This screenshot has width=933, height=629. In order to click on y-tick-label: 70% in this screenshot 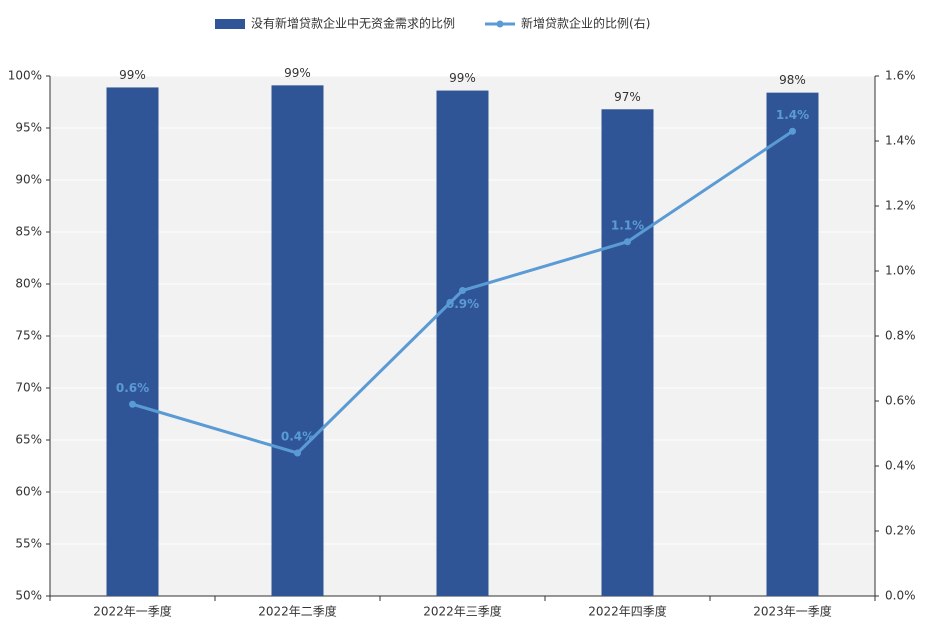, I will do `click(28, 388)`.